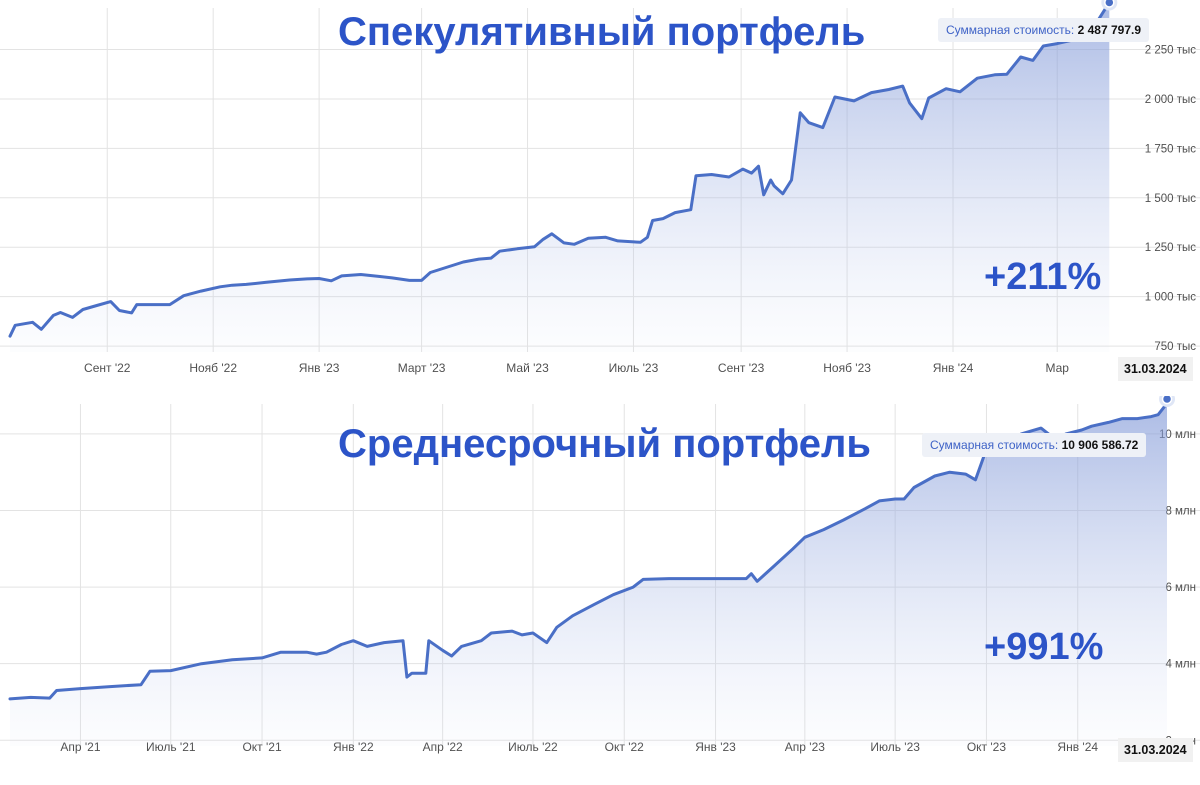 The width and height of the screenshot is (1200, 785). I want to click on return-percentage: +991%, so click(1044, 647).